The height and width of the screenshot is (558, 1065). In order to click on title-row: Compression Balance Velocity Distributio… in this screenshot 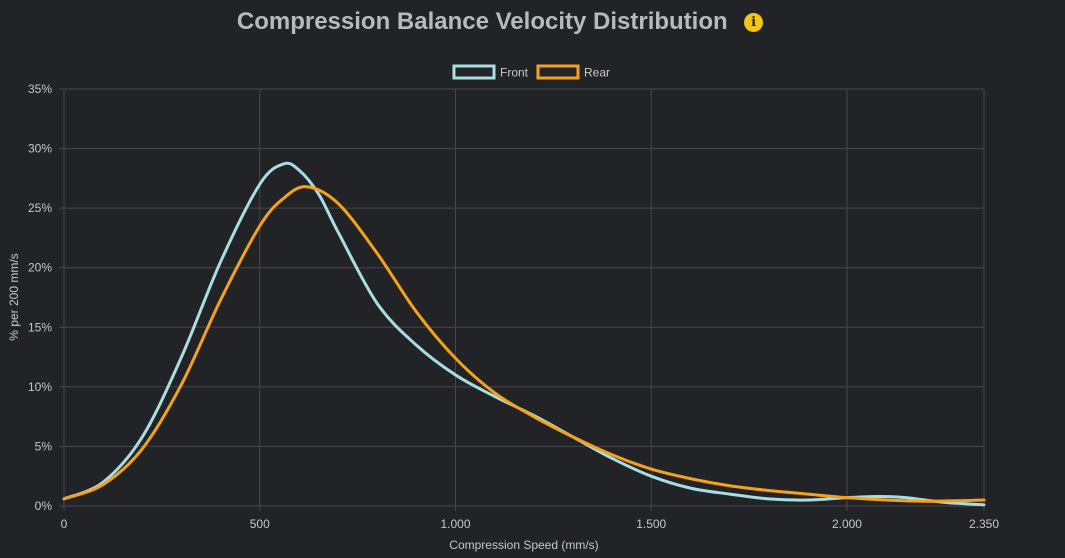, I will do `click(500, 22)`.